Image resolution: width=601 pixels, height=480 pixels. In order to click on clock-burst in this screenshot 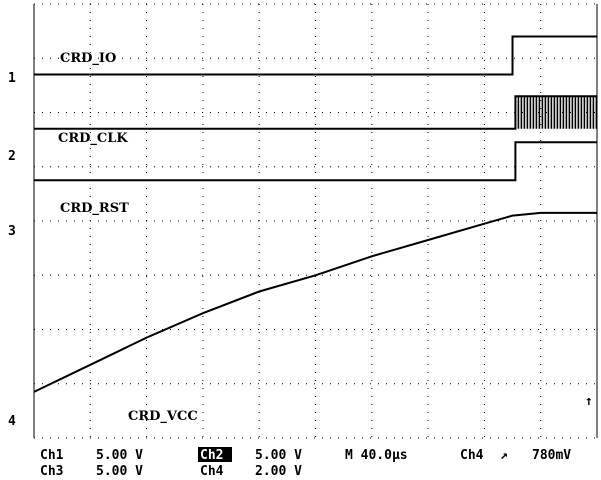, I will do `click(556, 112)`.